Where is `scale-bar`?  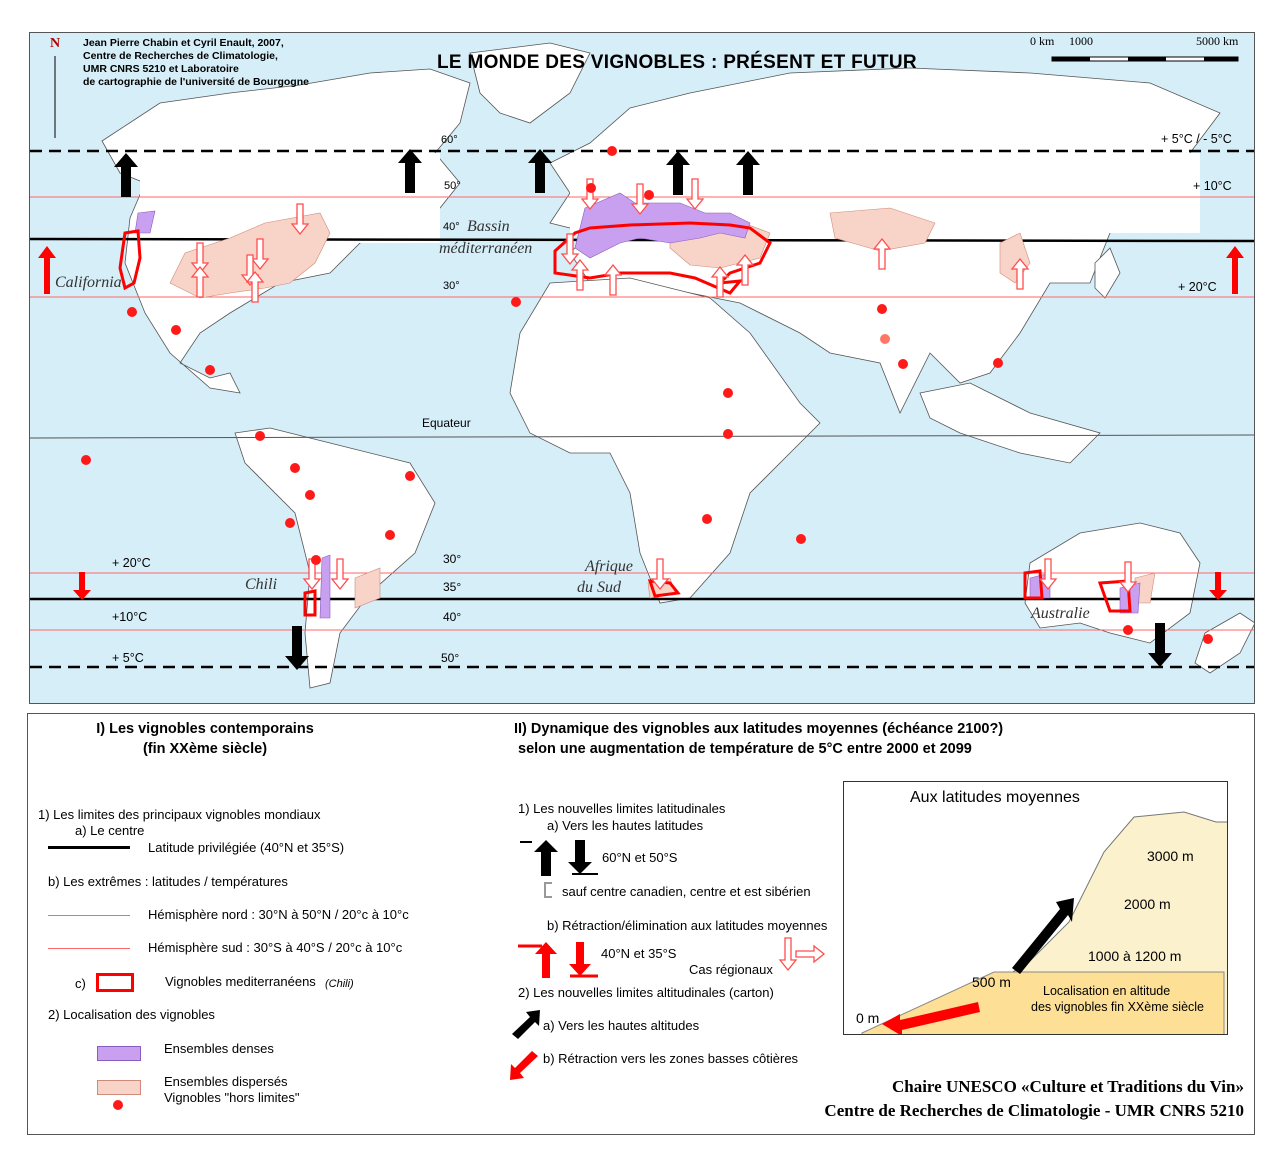 scale-bar is located at coordinates (1145, 59).